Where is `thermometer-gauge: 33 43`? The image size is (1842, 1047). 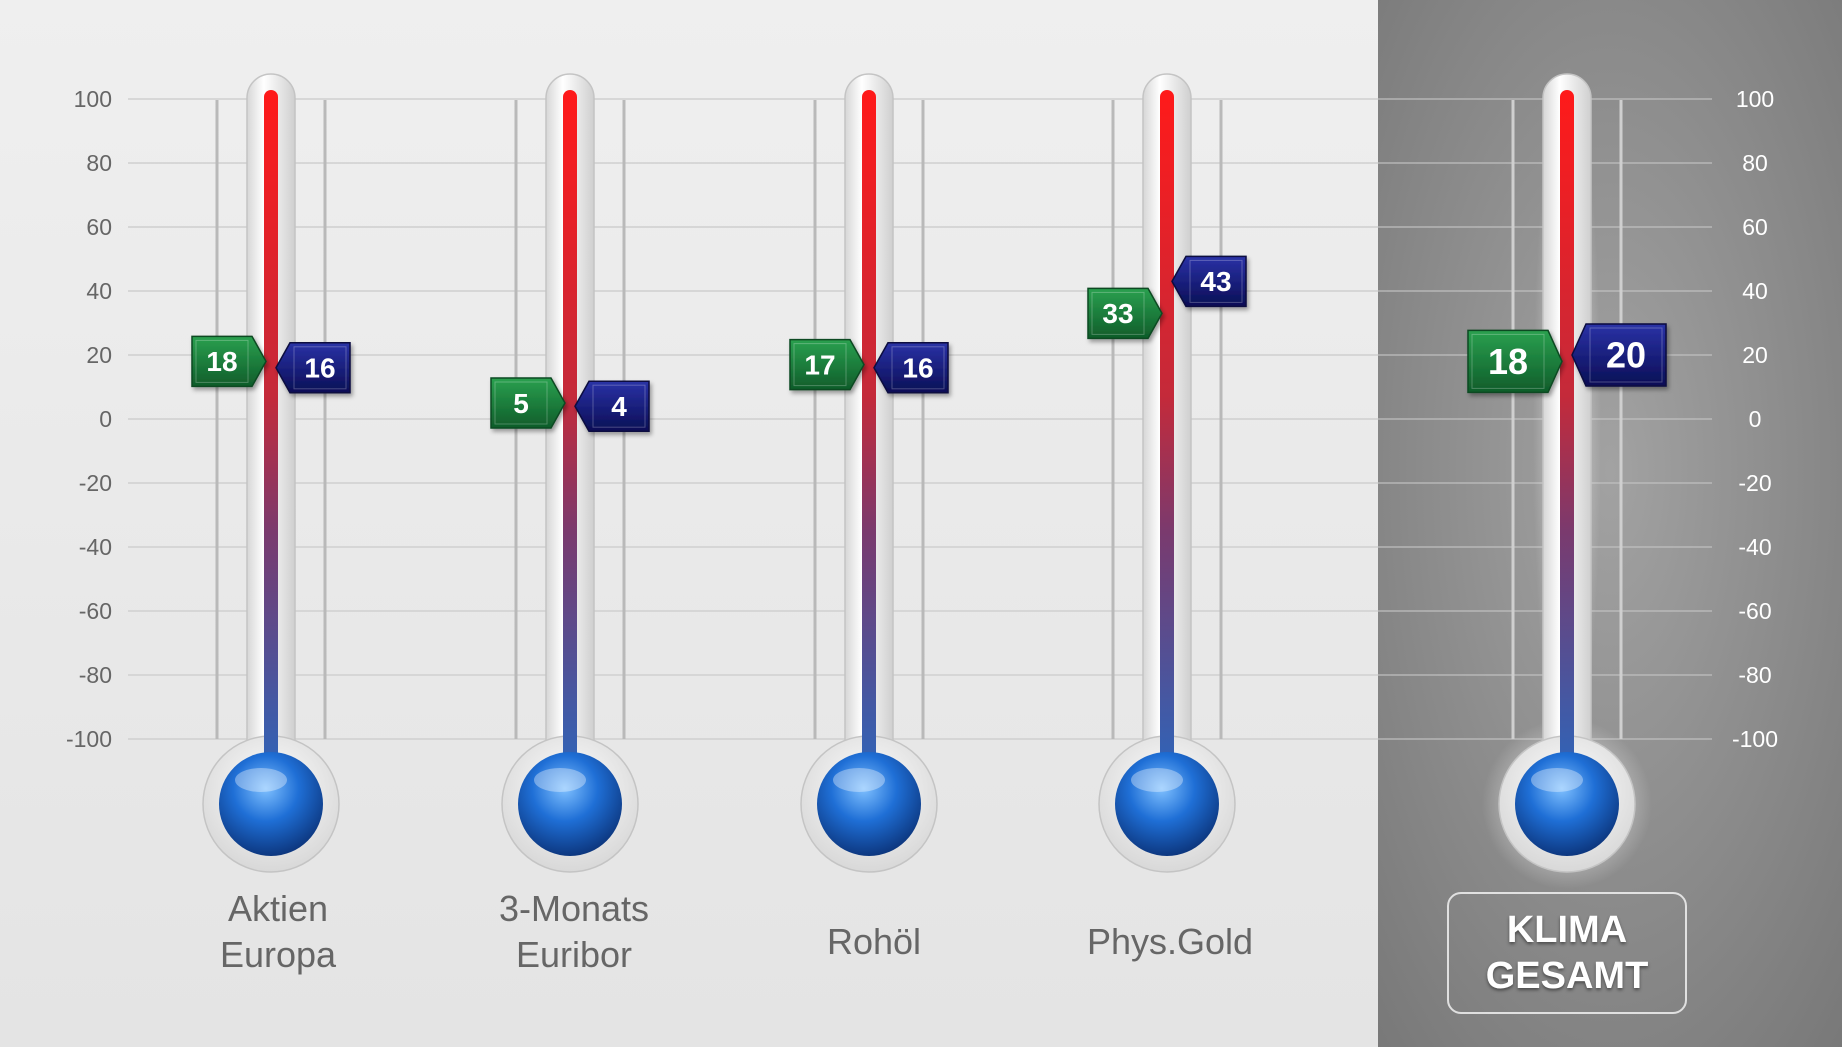 thermometer-gauge: 33 43 is located at coordinates (1167, 473).